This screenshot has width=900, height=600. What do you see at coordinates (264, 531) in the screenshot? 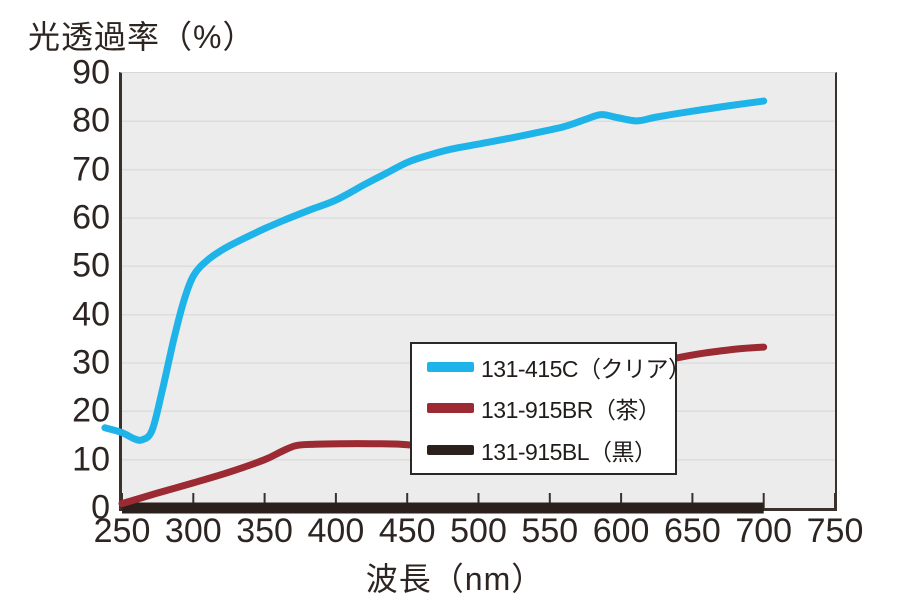
I see `x-tick-label: 350` at bounding box center [264, 531].